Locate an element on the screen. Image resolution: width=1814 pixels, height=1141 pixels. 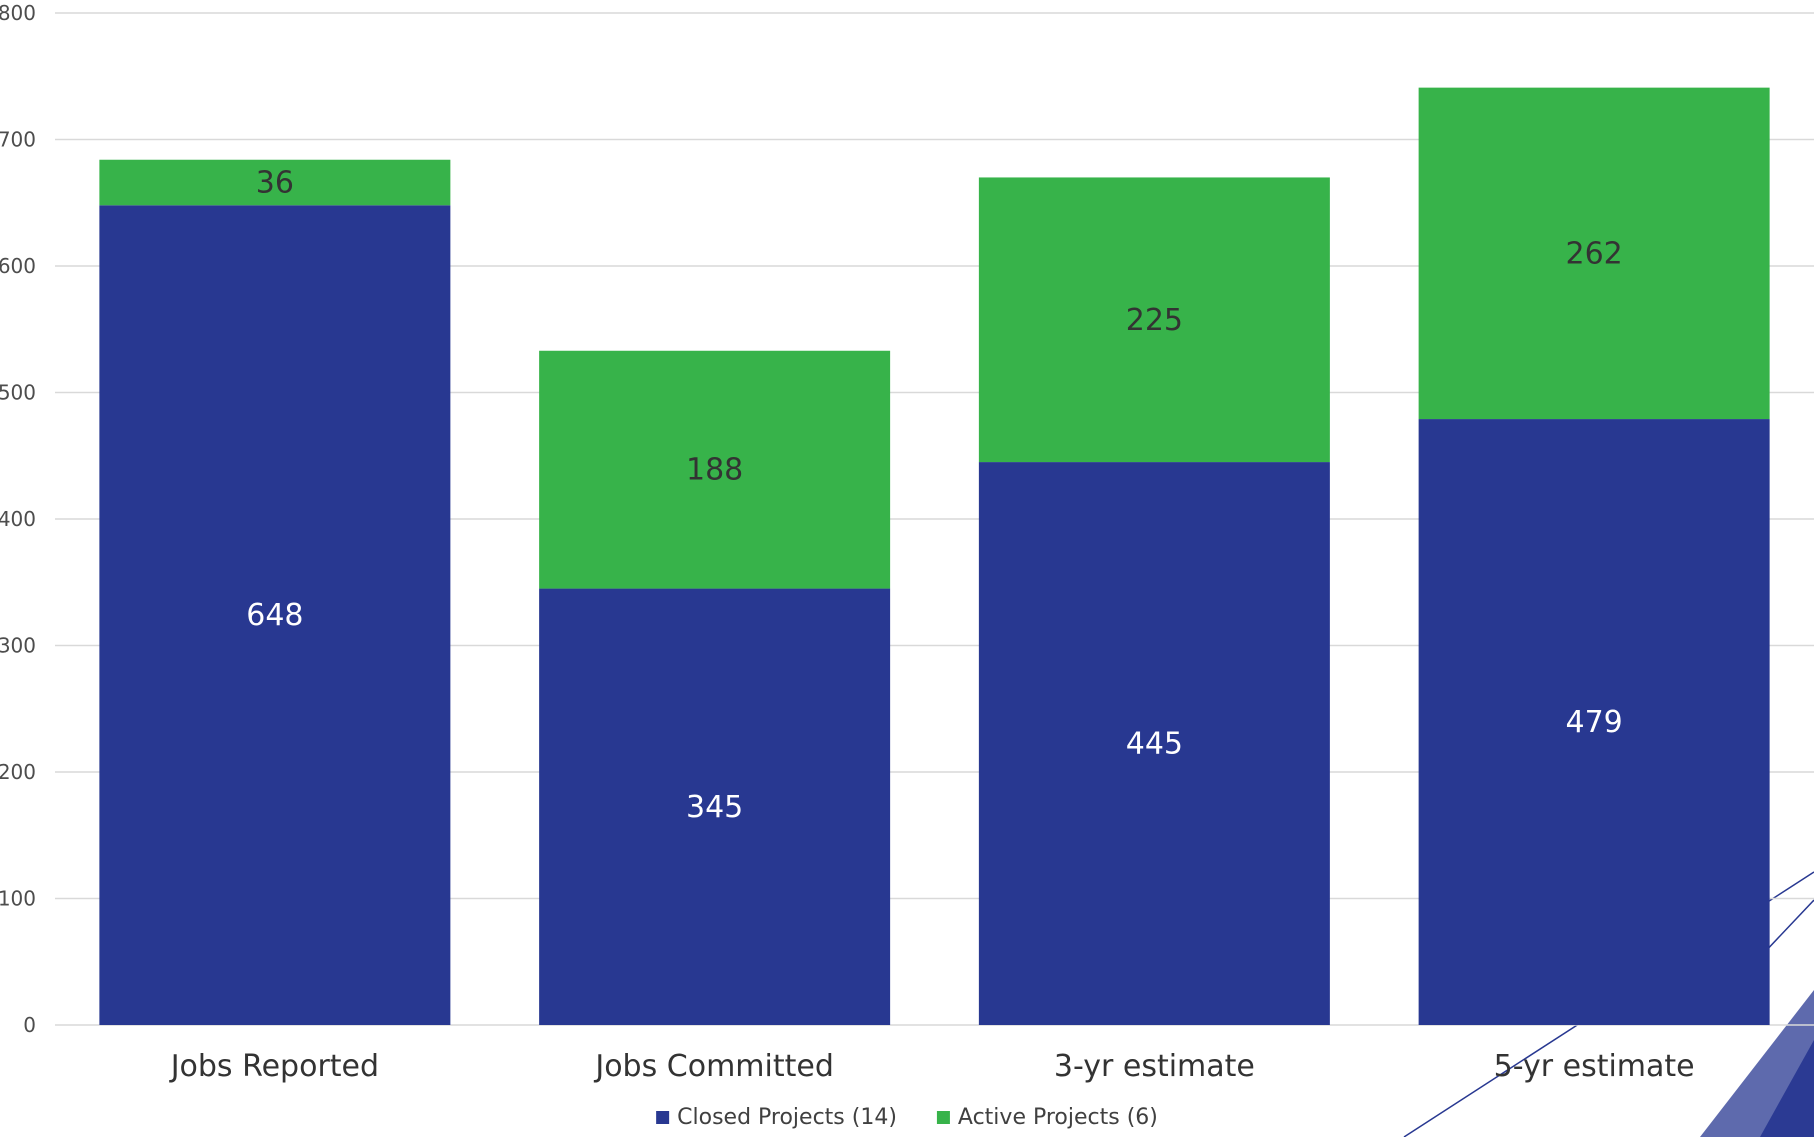
y-tick-label: 0 is located at coordinates (29, 1025).